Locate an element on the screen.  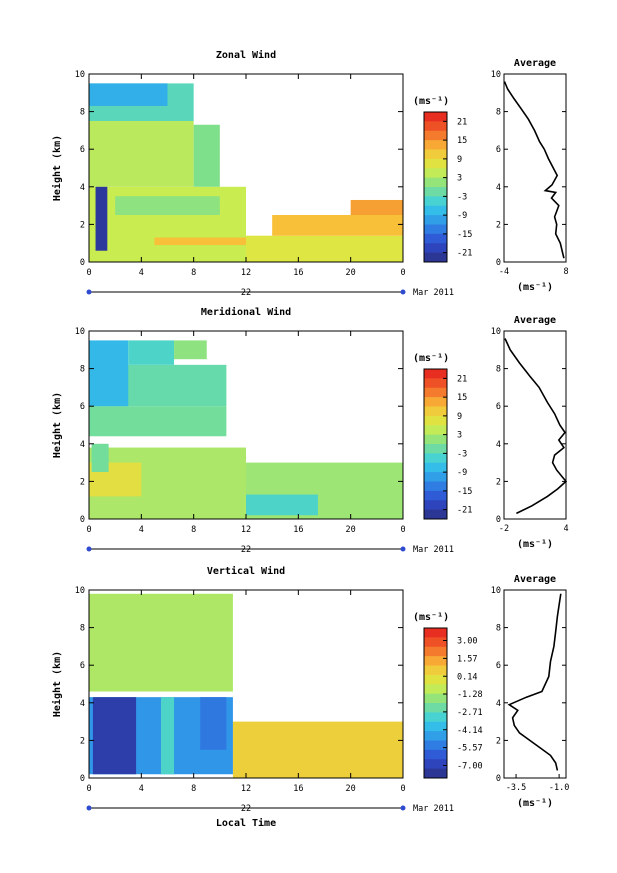
colorbar-tick-label: 9 is located at coordinates (459, 160).